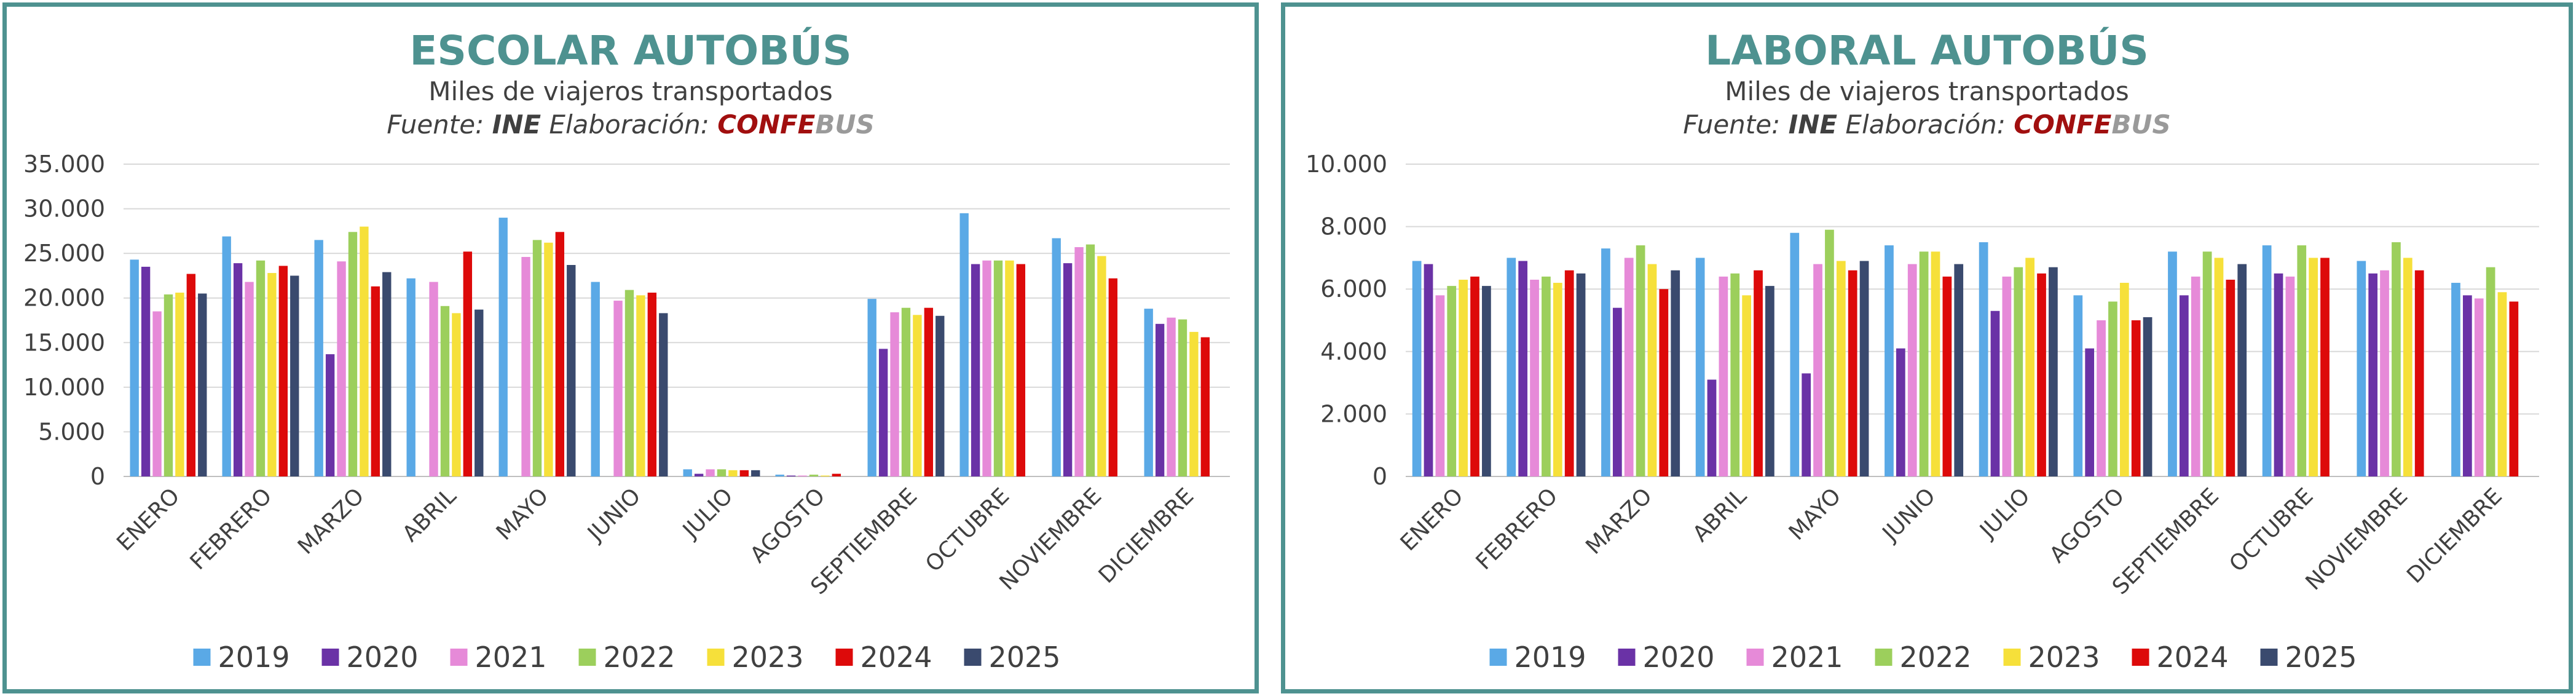 Image resolution: width=2576 pixels, height=699 pixels. Describe the element at coordinates (1619, 521) in the screenshot. I see `x-tick-label: MARZO` at that location.